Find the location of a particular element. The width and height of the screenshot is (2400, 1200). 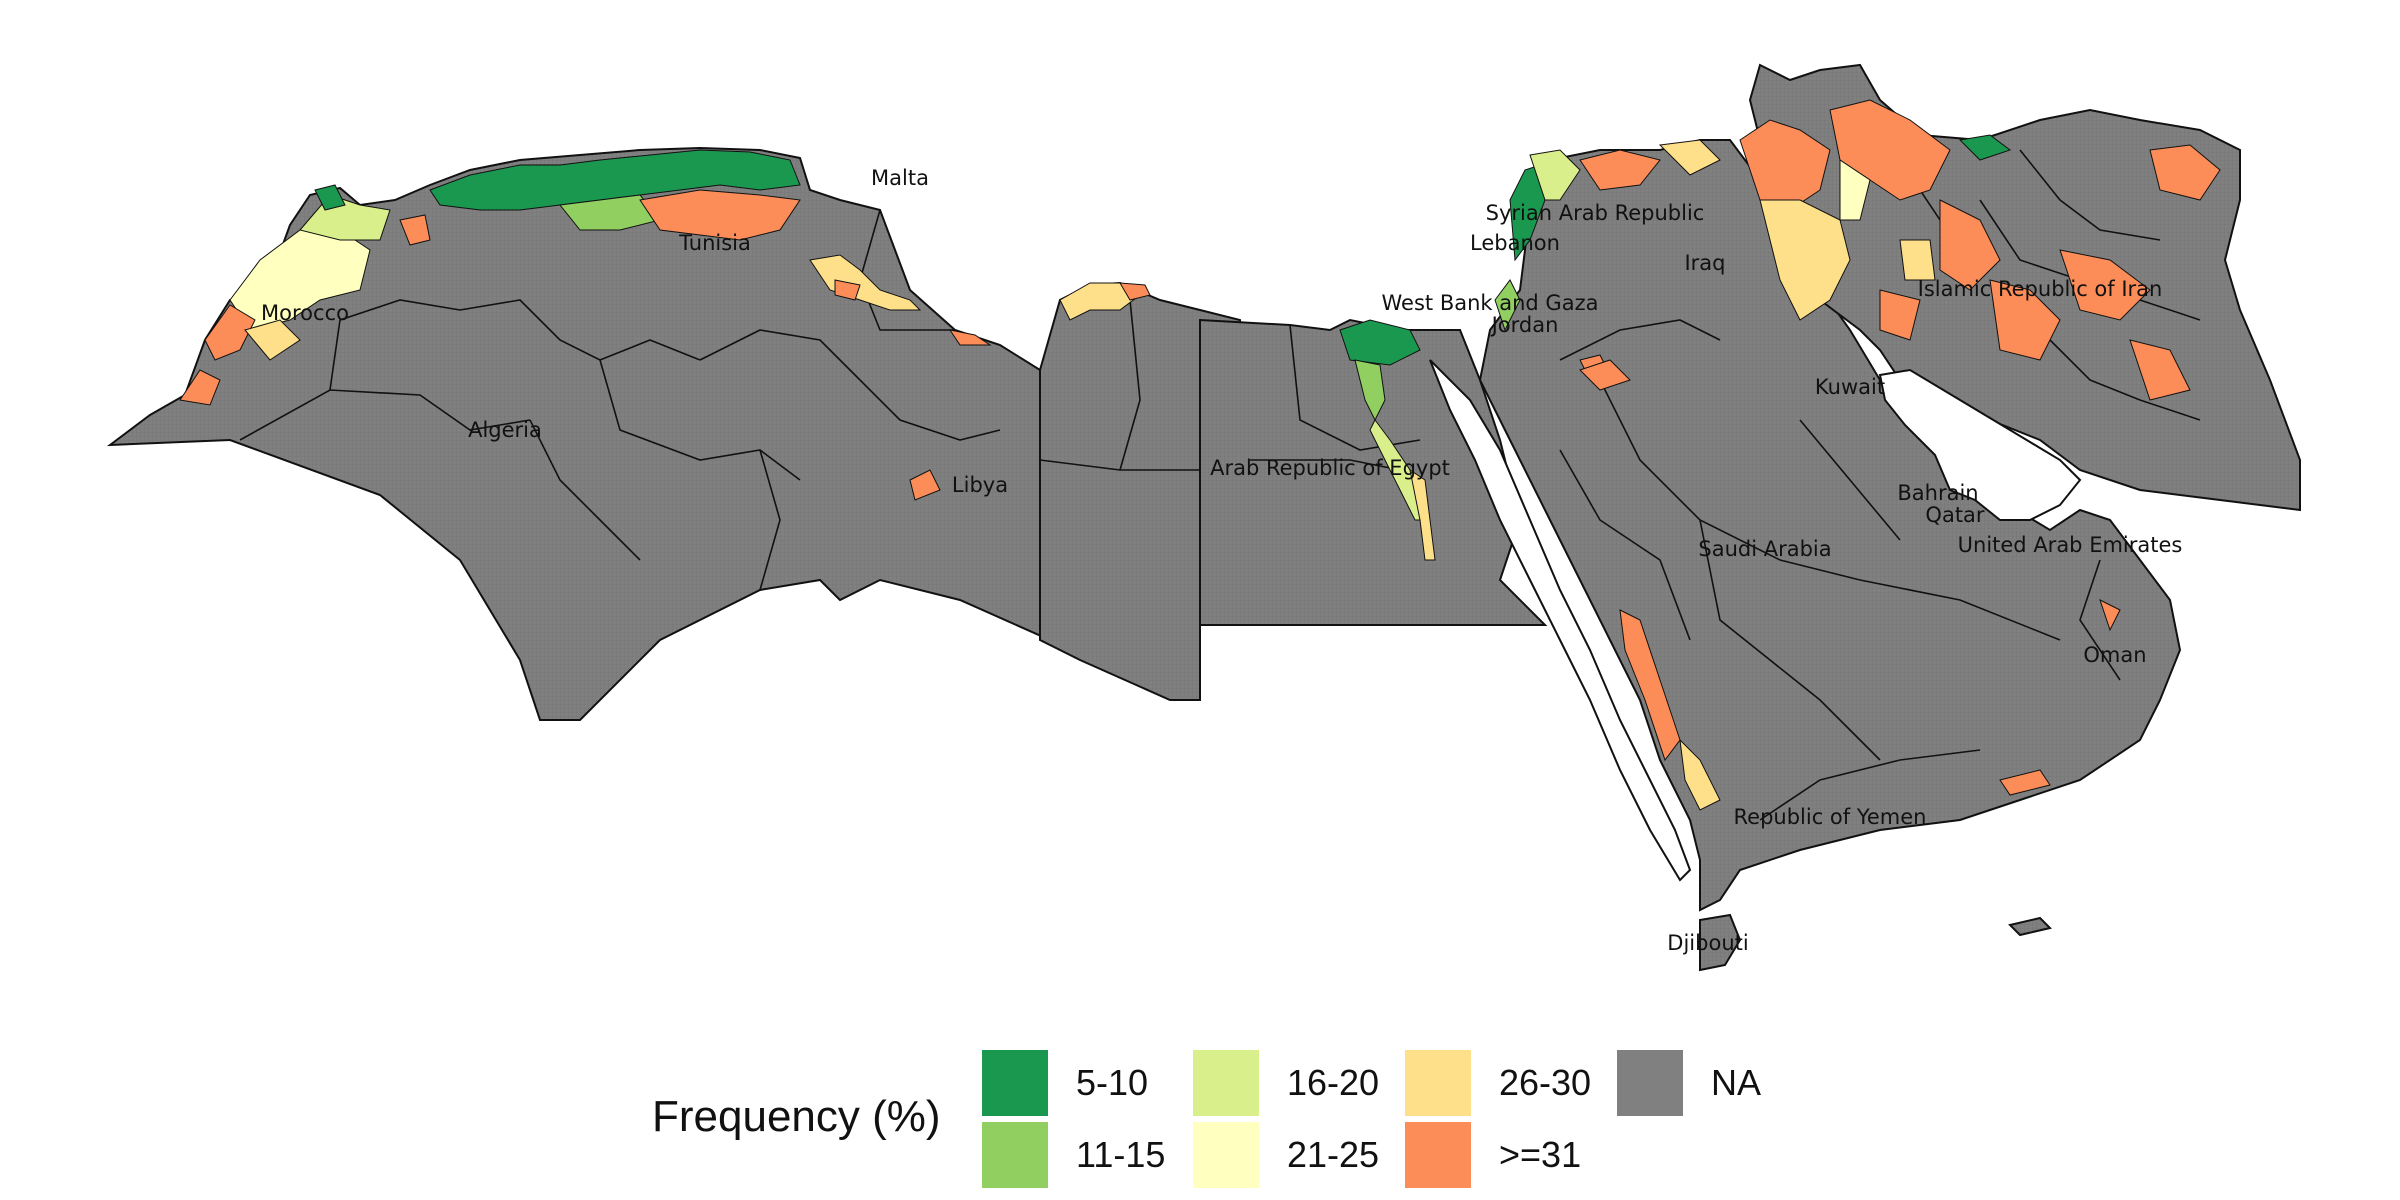

legend-label: 26-30 is located at coordinates (1545, 1082).